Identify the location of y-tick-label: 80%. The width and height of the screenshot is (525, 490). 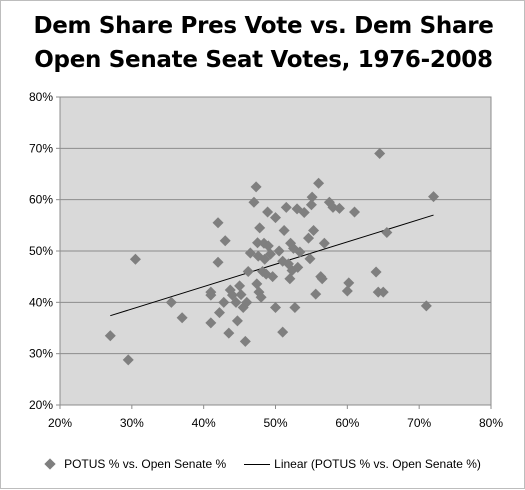
(41, 97).